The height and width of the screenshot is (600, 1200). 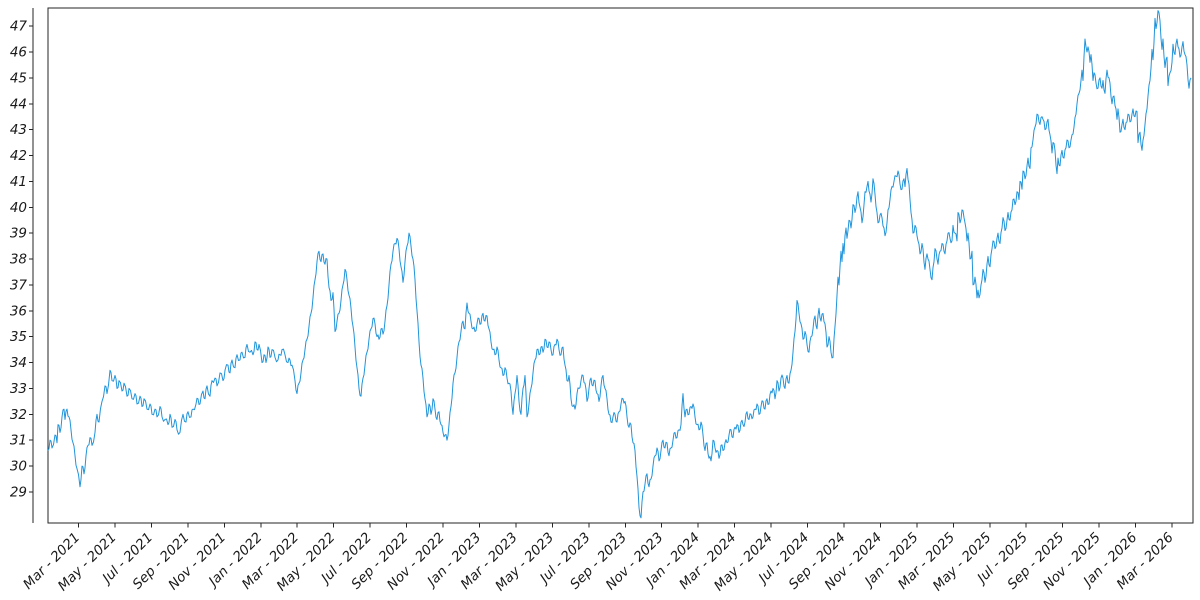 I want to click on y-tick-label: 29, so click(x=18, y=492).